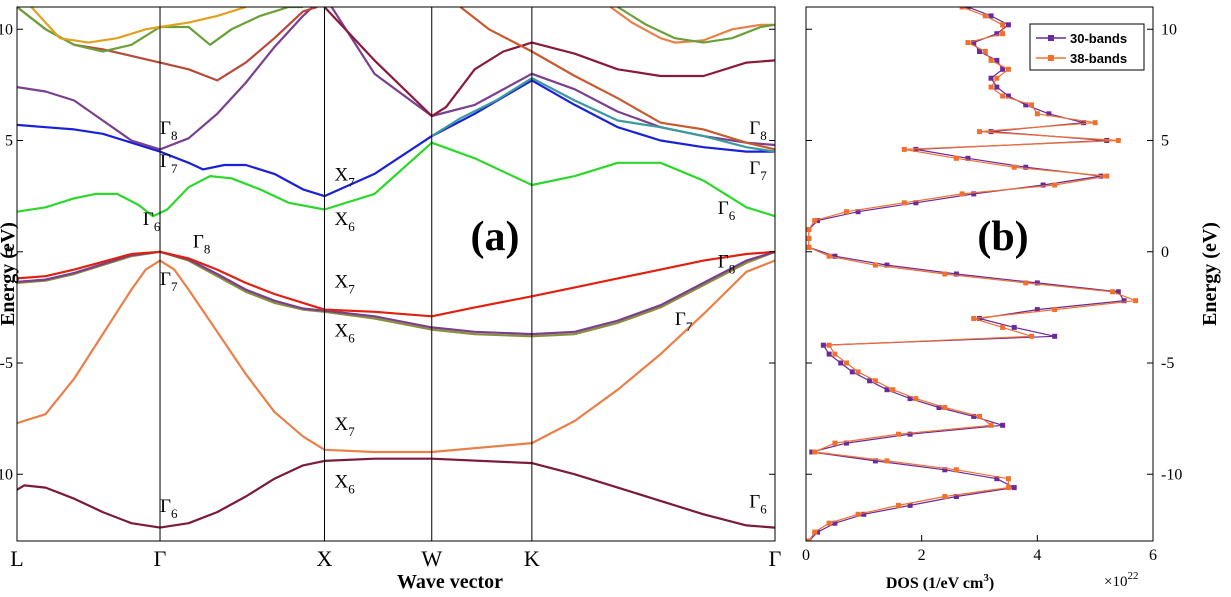  I want to click on point-label-14: Γ6, so click(727, 210).